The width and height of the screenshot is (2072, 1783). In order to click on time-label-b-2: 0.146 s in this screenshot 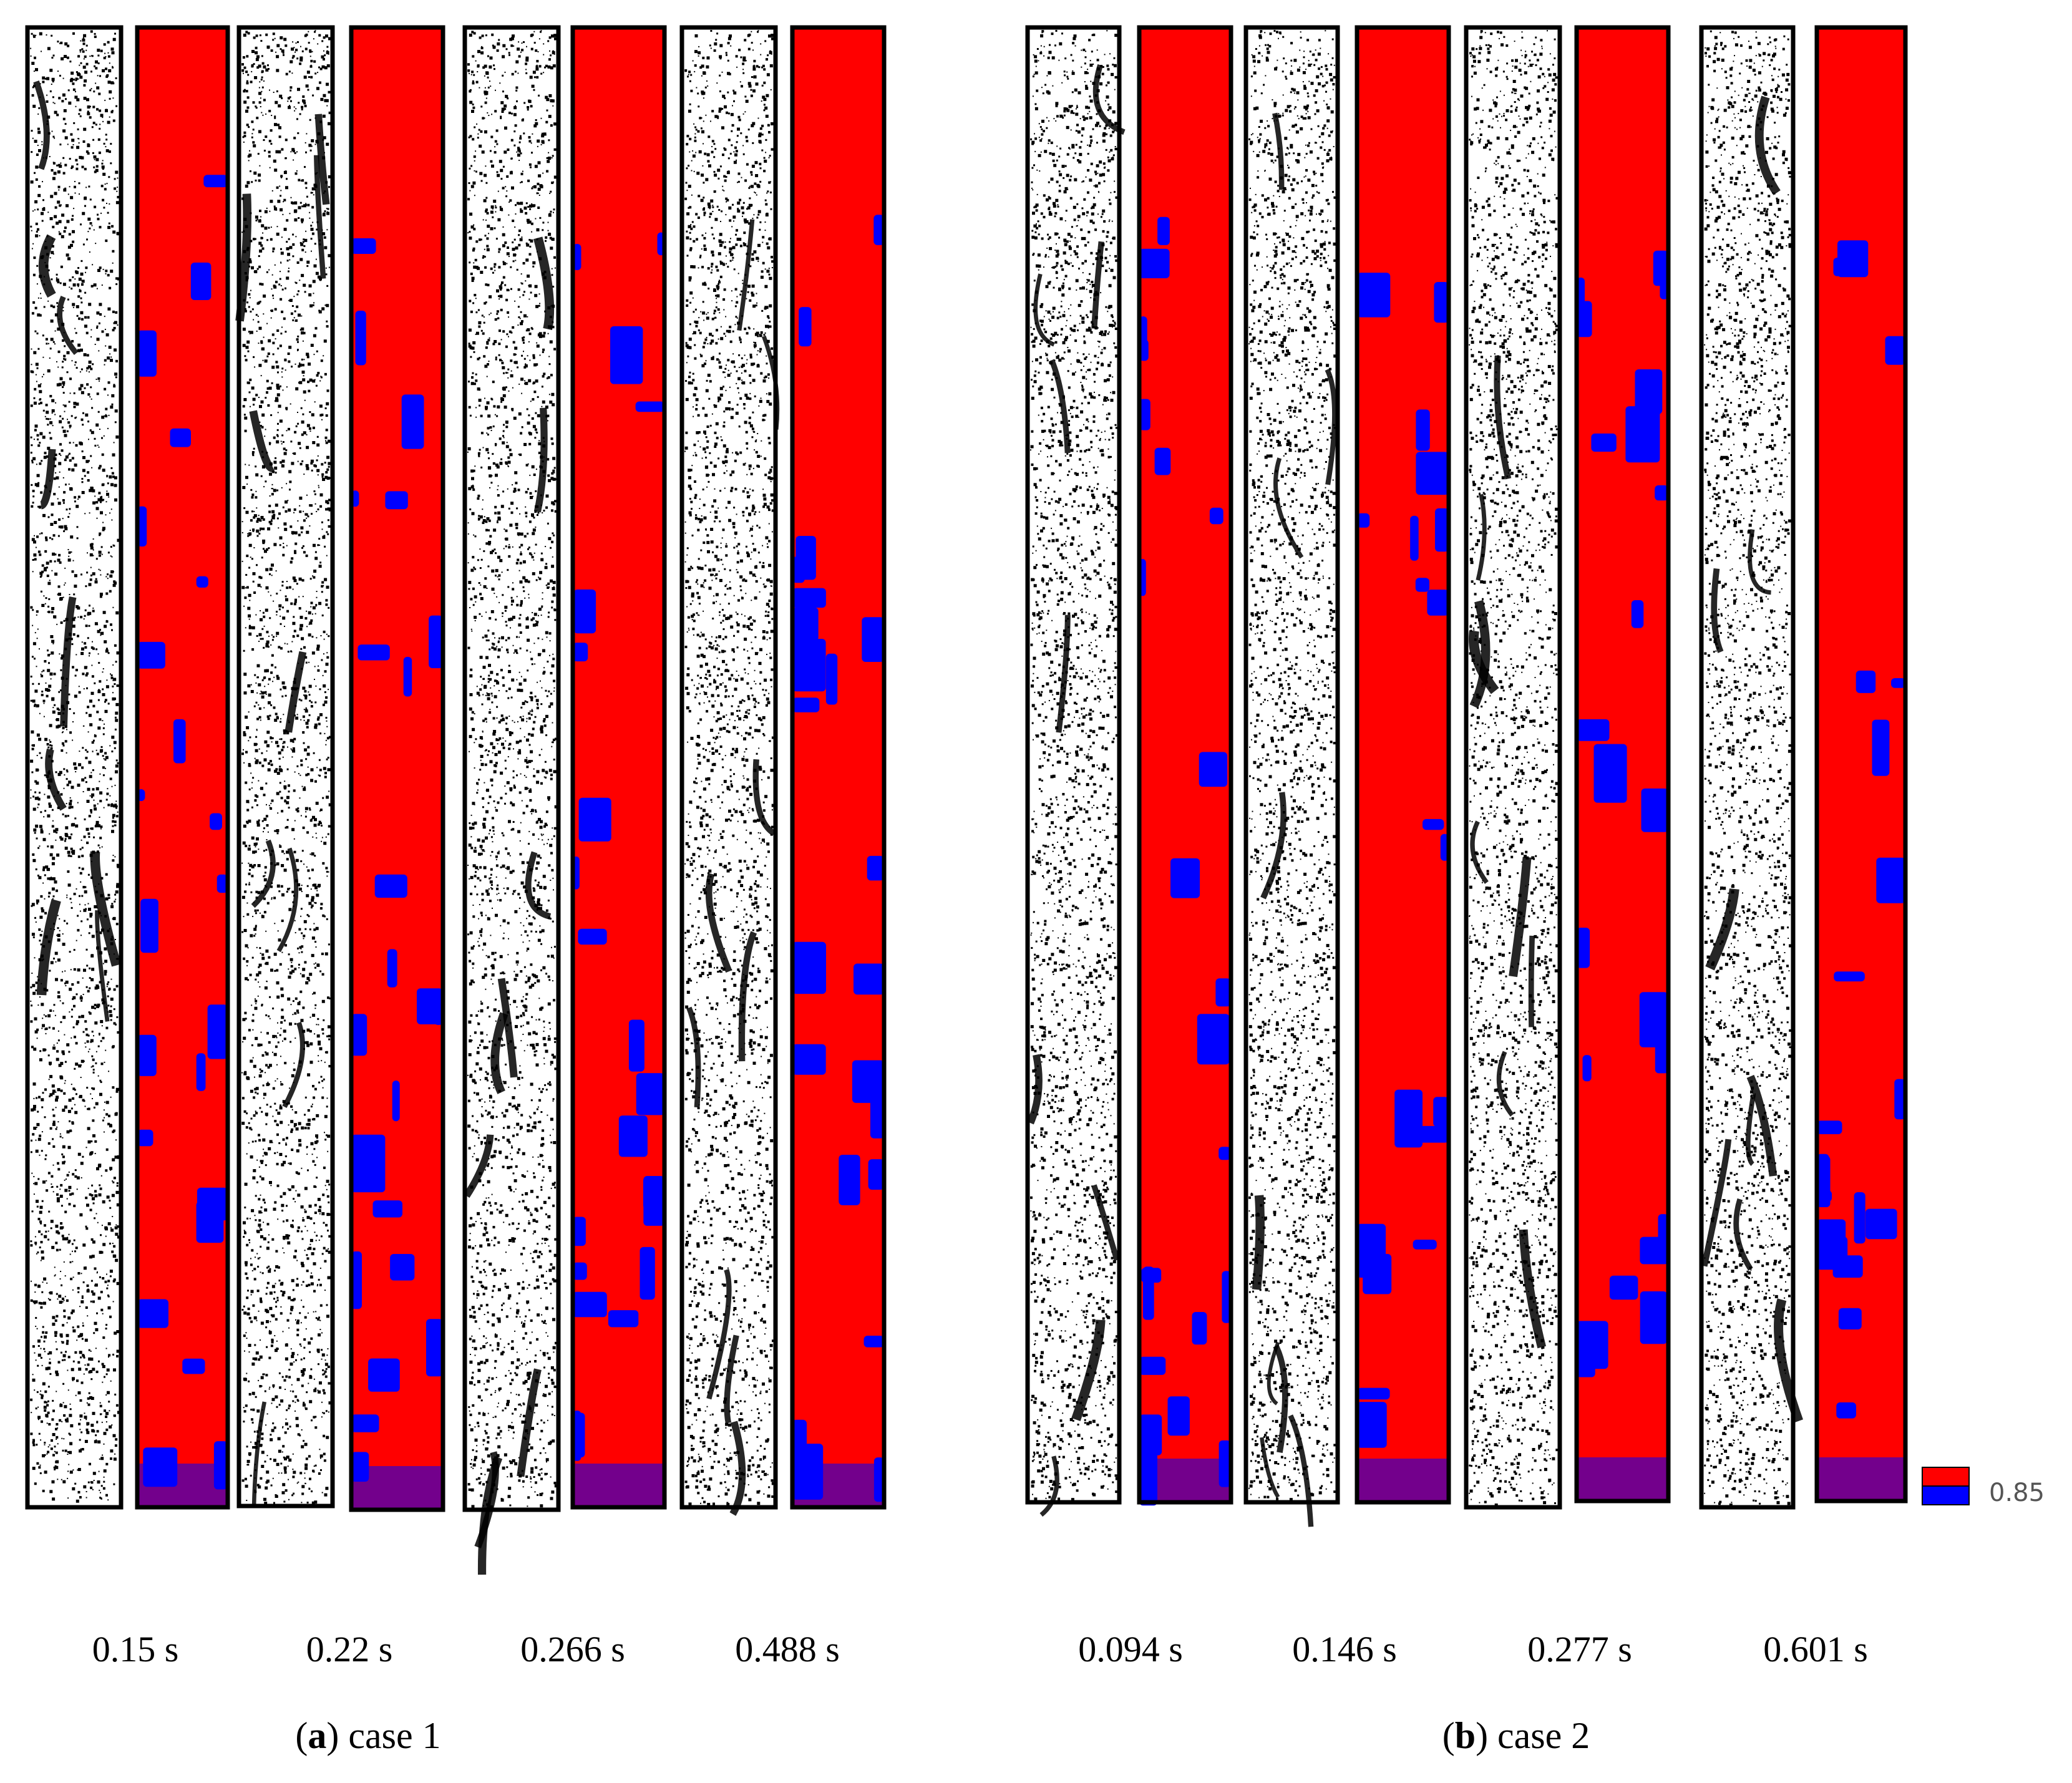, I will do `click(1344, 1649)`.